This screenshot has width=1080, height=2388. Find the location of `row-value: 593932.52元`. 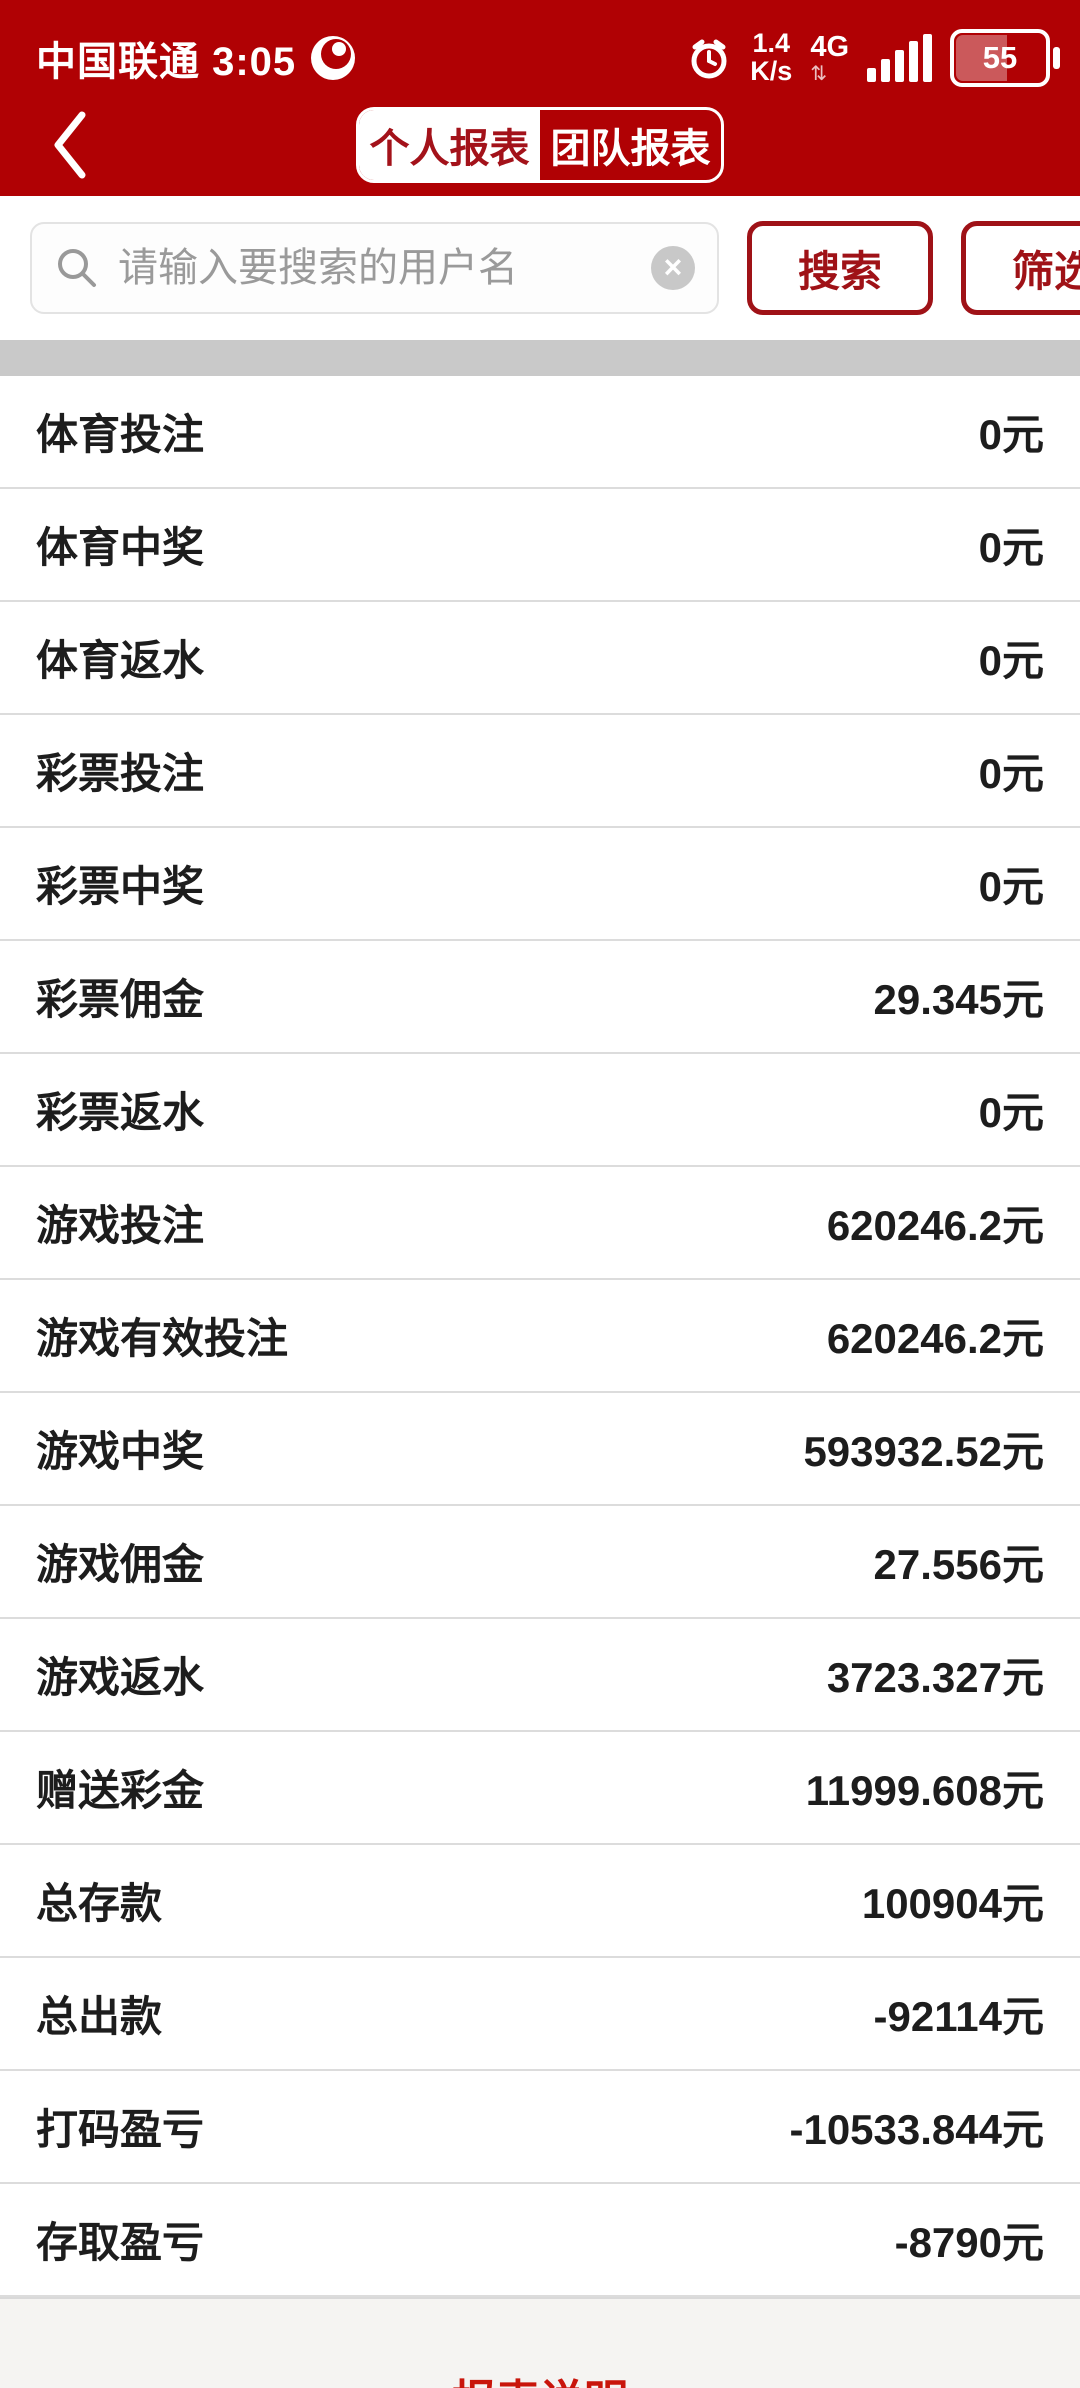

row-value: 593932.52元 is located at coordinates (923, 1451).